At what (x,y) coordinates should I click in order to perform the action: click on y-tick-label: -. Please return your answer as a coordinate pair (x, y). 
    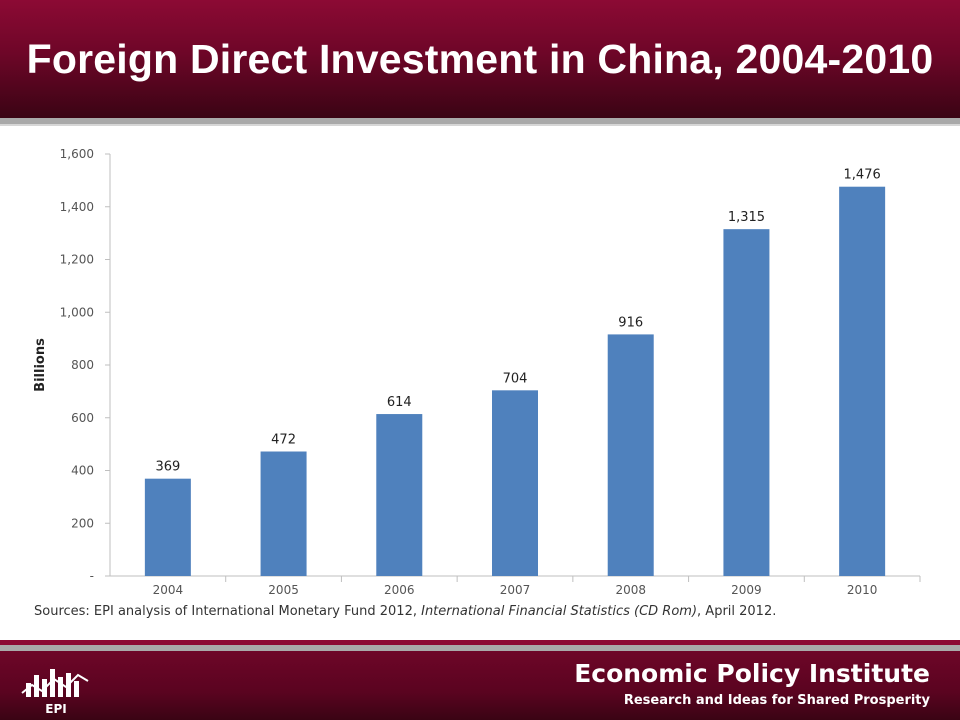
    Looking at the image, I should click on (92, 576).